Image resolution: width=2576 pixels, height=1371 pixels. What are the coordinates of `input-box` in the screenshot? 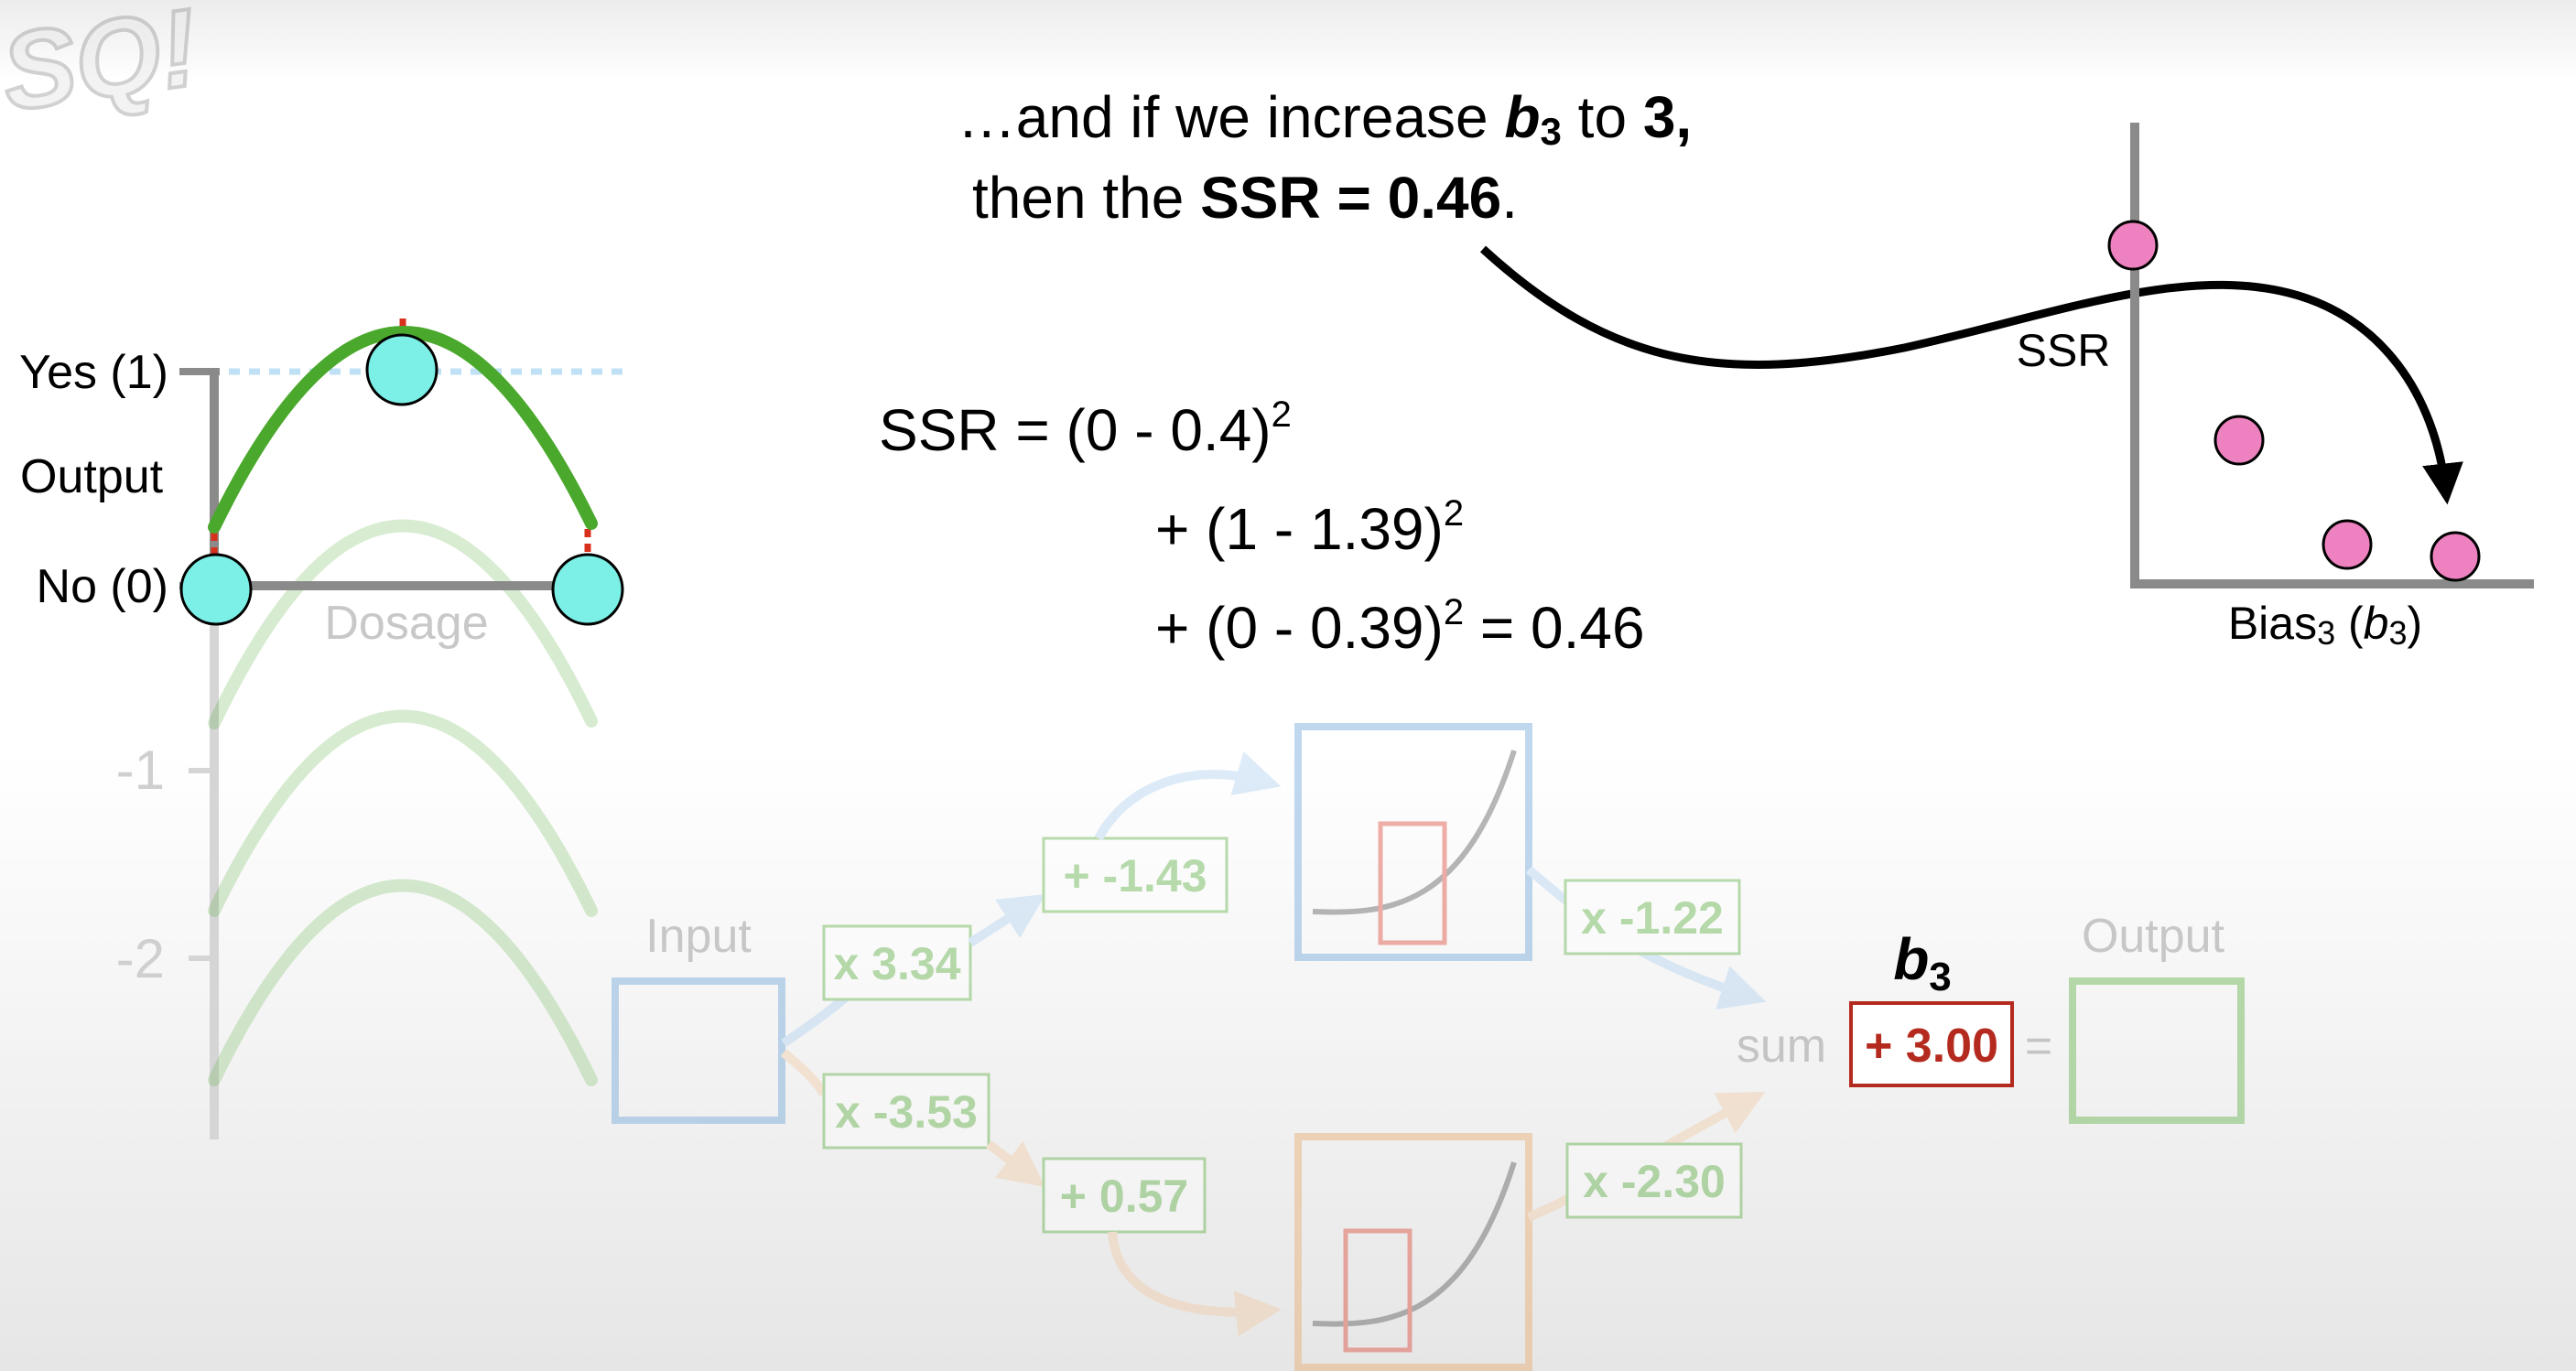 It's located at (699, 1050).